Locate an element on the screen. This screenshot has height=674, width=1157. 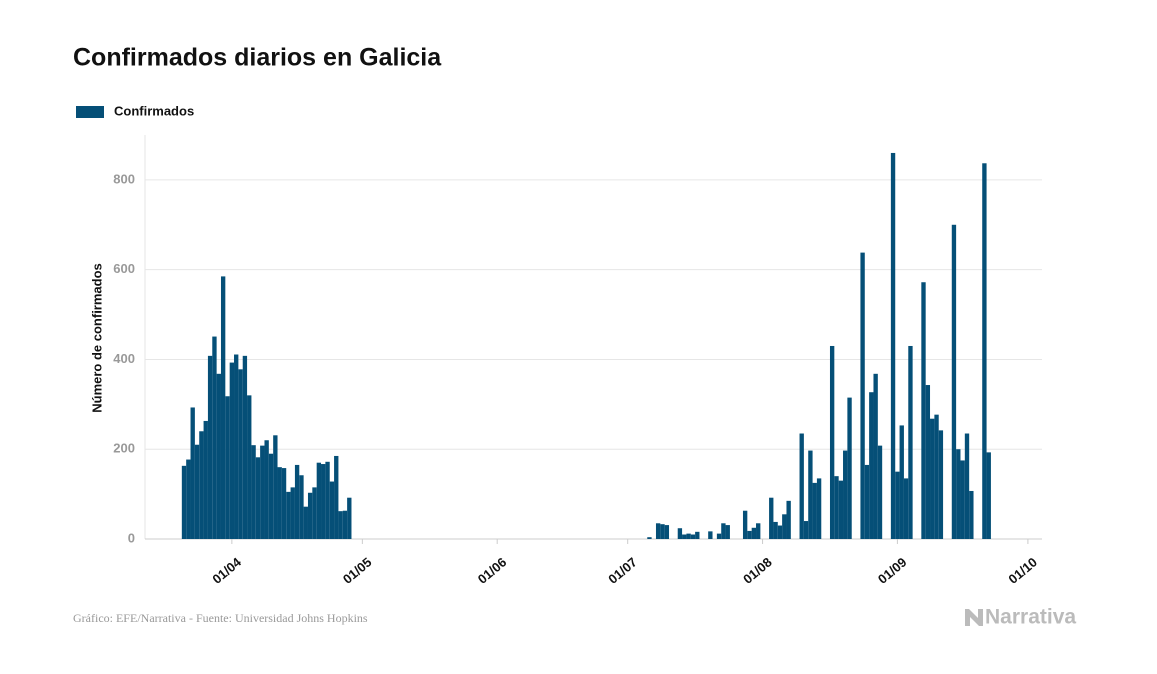
x-tick-label: 01/09 is located at coordinates (892, 570).